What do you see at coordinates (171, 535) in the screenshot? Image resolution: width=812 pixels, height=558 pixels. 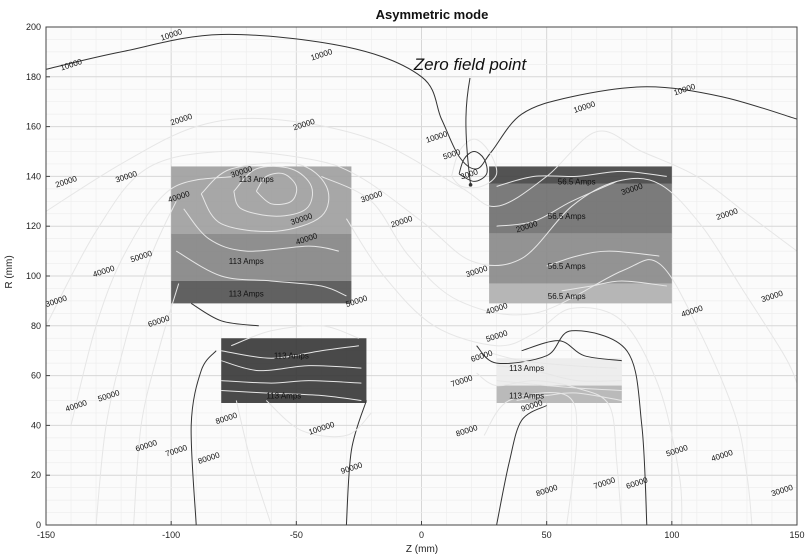 I see `x-tick-label: -100` at bounding box center [171, 535].